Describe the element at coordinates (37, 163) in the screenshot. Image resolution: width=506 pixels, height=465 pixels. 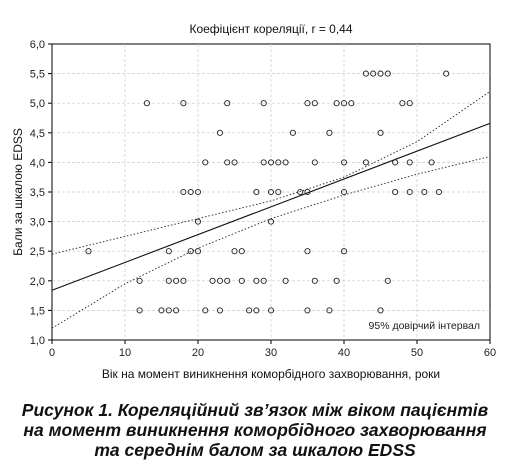
I see `y-tick-label: 4,0` at that location.